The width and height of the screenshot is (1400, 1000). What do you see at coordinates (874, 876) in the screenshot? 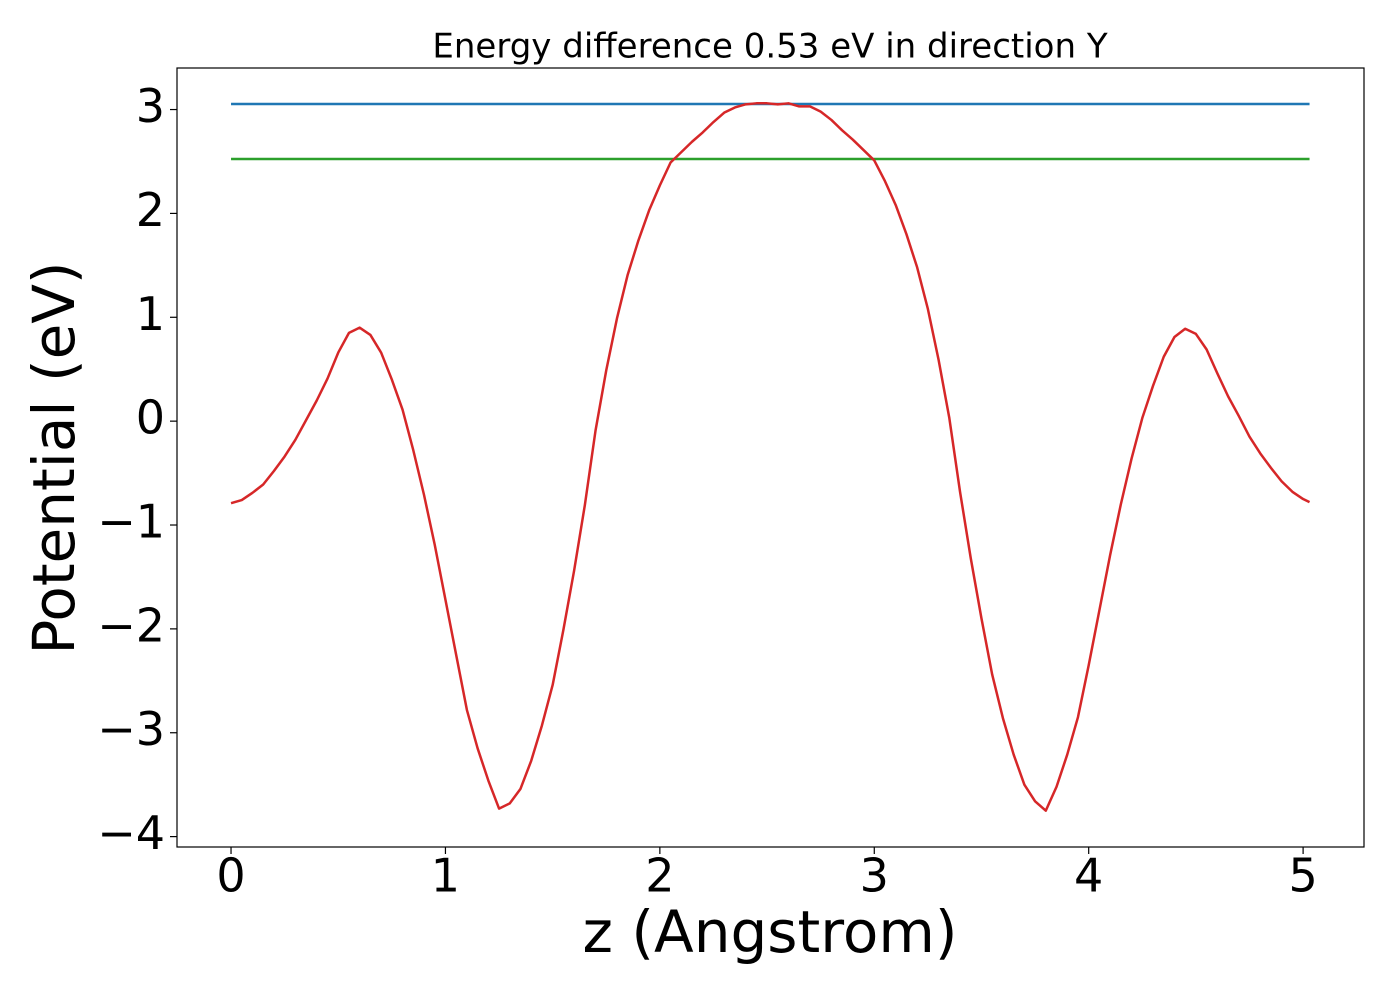
I see `x-tick-label: 3` at bounding box center [874, 876].